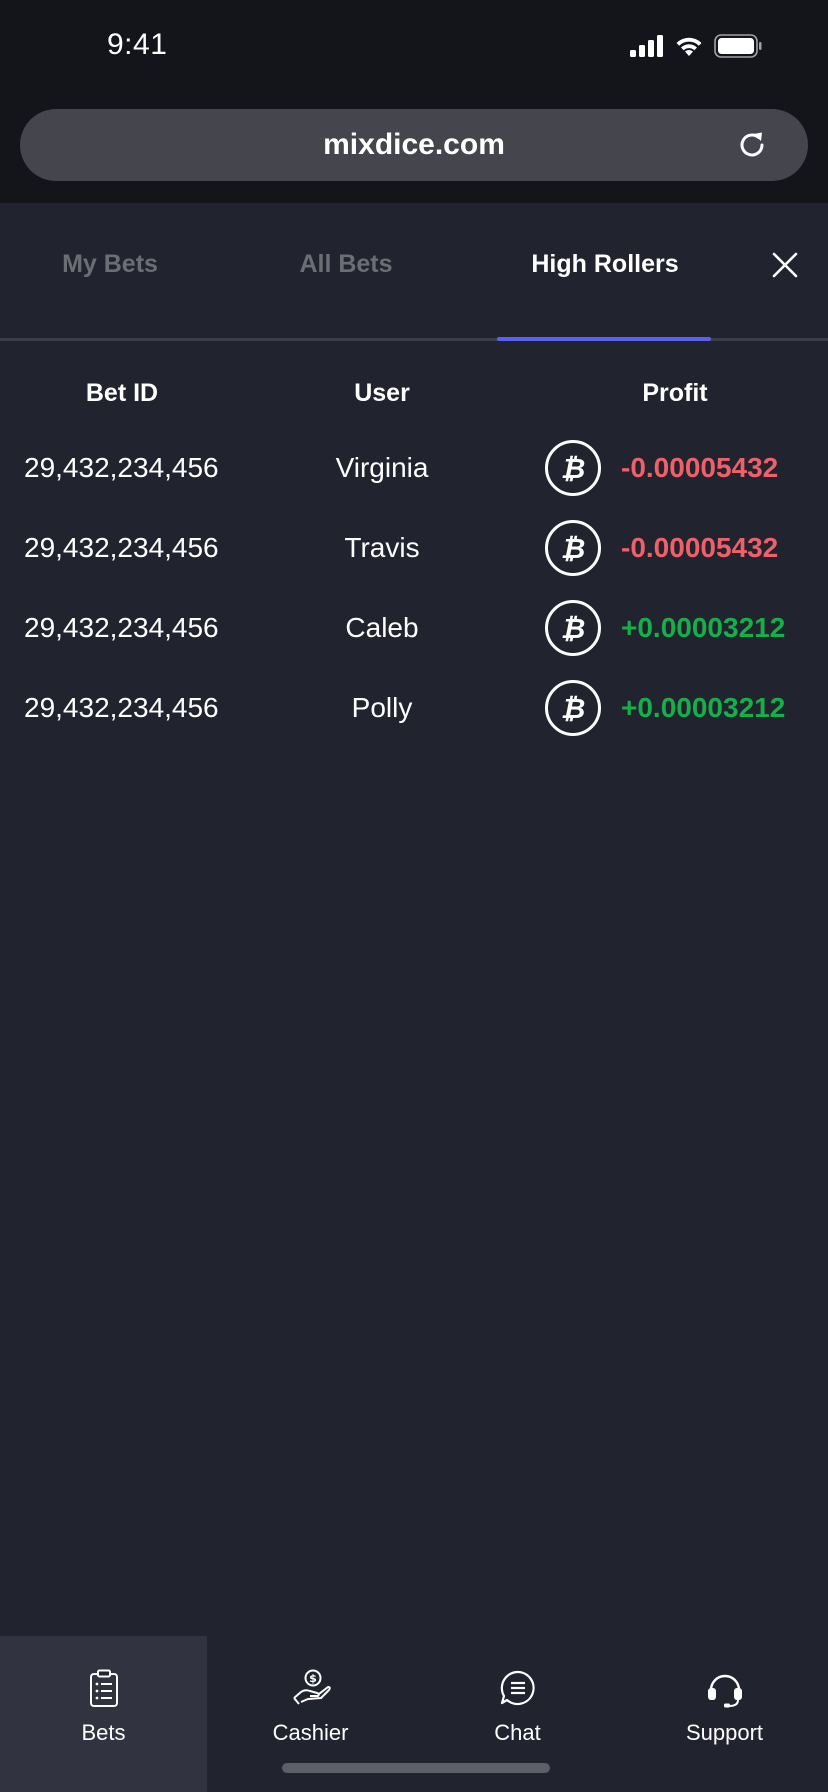 This screenshot has width=828, height=1792. I want to click on nav-support: Support, so click(724, 1714).